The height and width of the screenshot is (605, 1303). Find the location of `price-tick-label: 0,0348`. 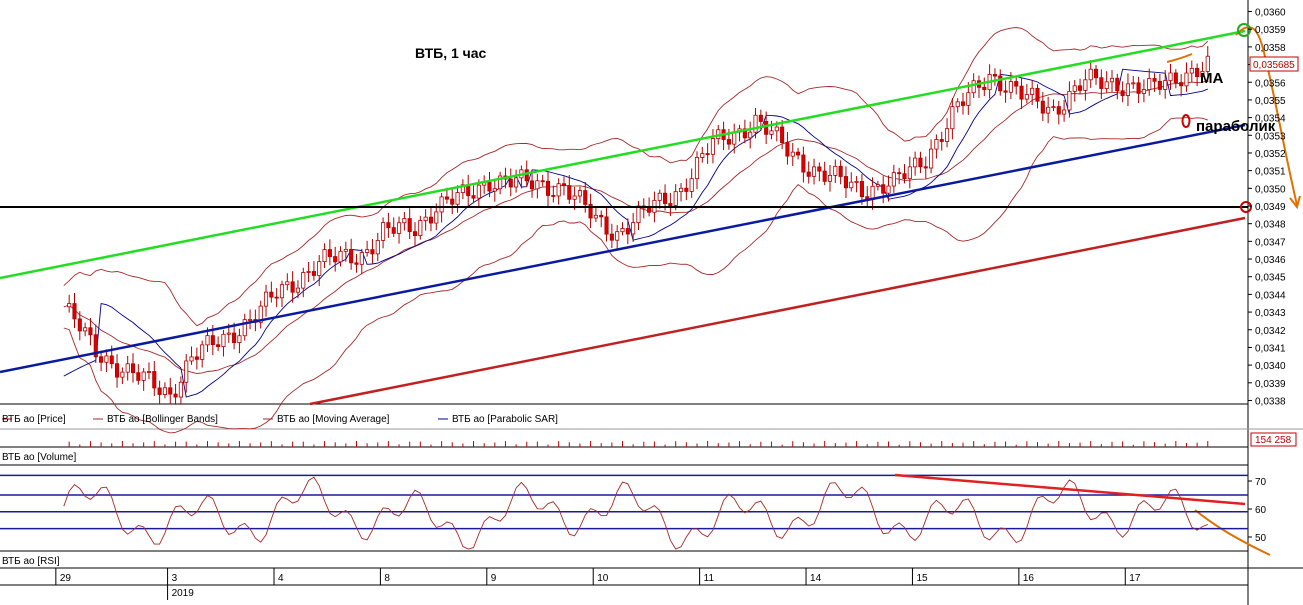

price-tick-label: 0,0348 is located at coordinates (1270, 225).